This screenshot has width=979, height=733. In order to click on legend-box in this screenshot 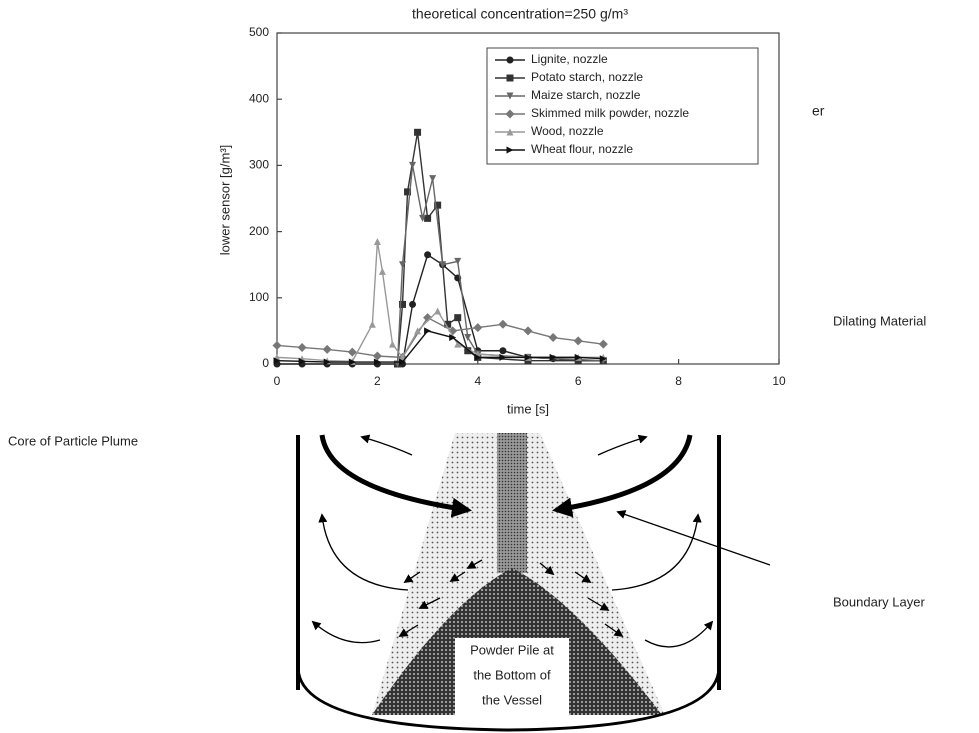, I will do `click(622, 106)`.